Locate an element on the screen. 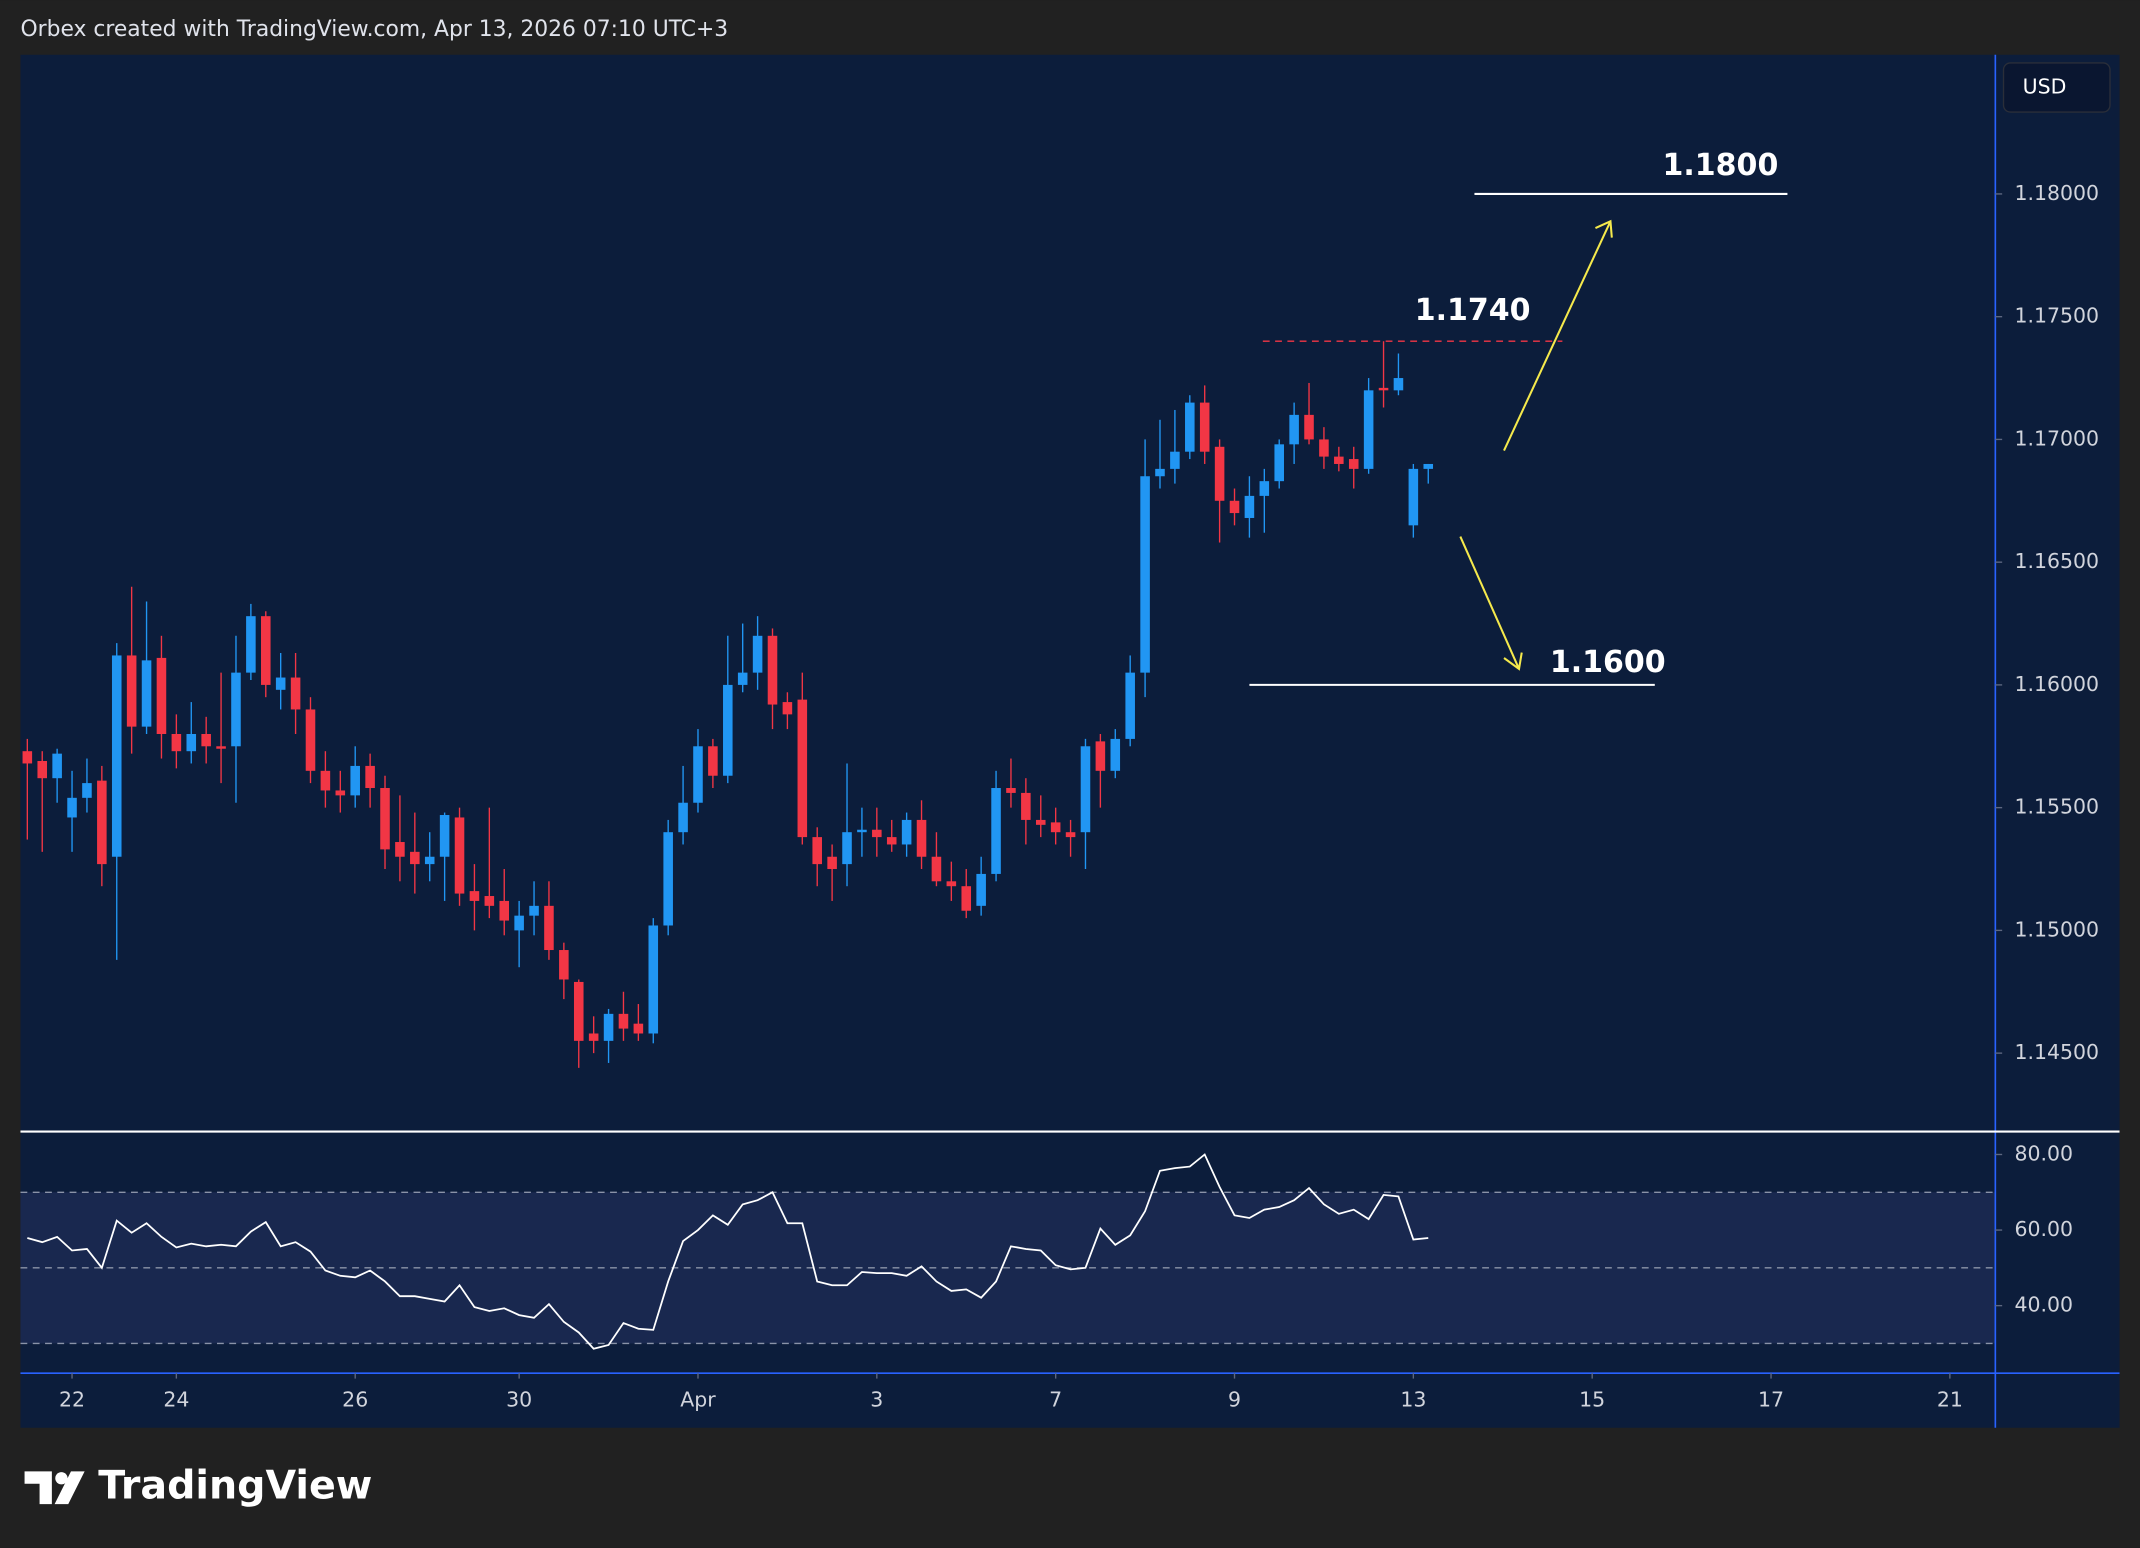 The image size is (2140, 1548). x-tick-label: Apr is located at coordinates (698, 1399).